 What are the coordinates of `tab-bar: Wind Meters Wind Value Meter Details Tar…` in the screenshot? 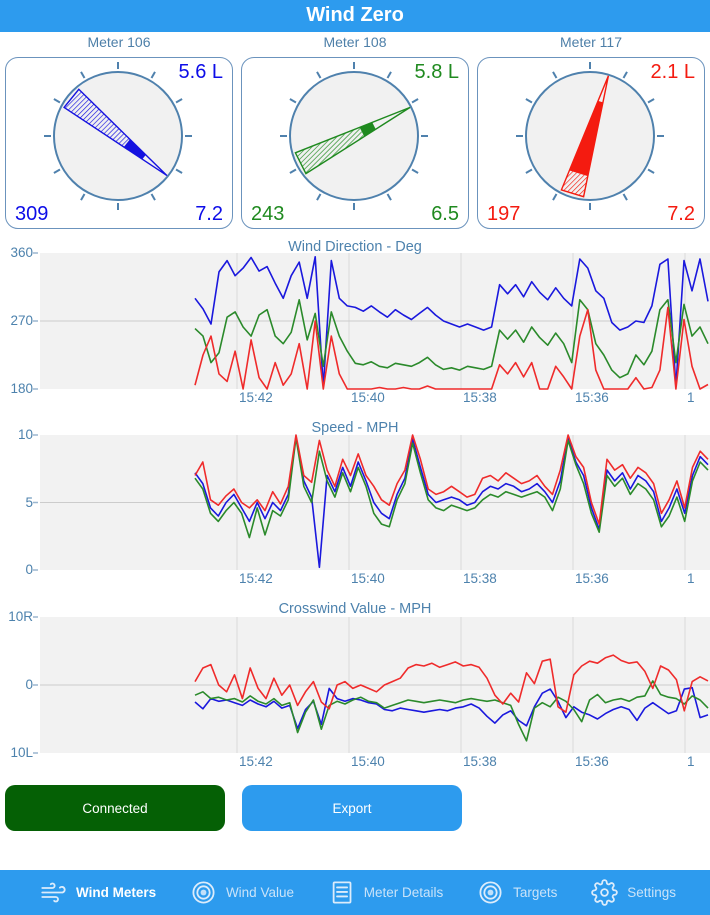 It's located at (355, 892).